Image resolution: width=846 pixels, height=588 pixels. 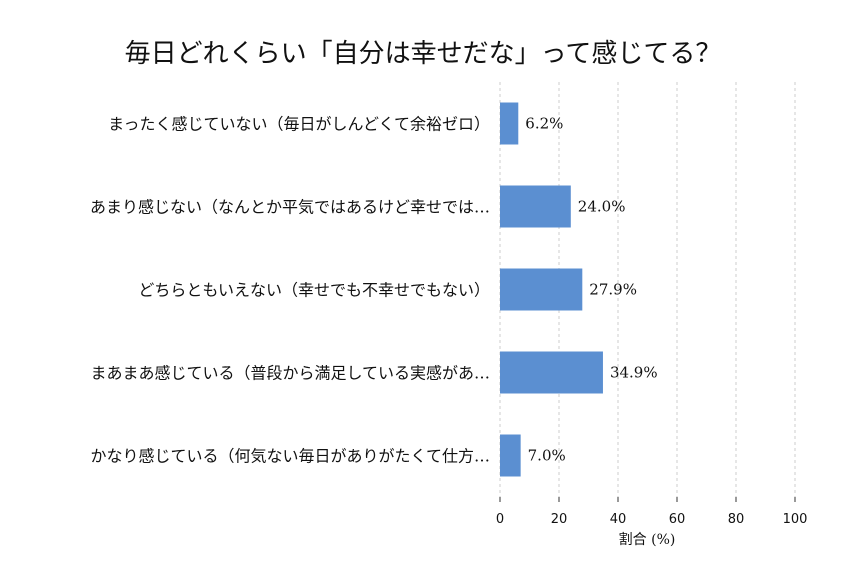 I want to click on value-label-0: 6.2%, so click(x=544, y=124).